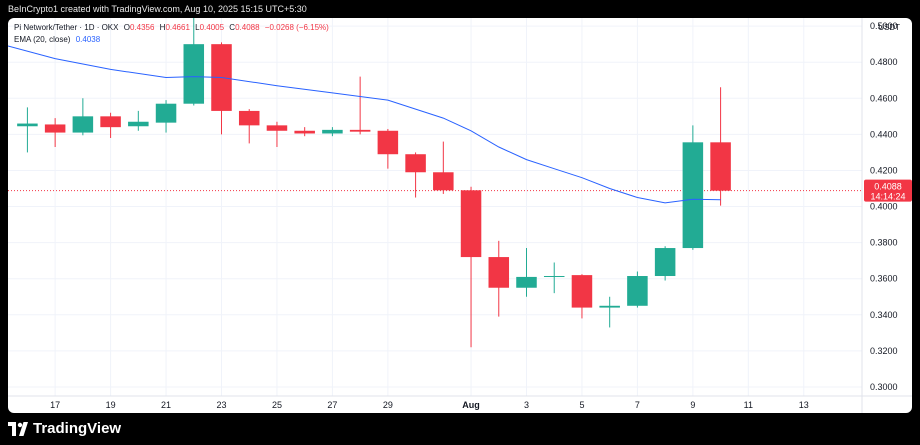 This screenshot has width=920, height=445. Describe the element at coordinates (460, 429) in the screenshot. I see `footer-bar: TradingView` at that location.